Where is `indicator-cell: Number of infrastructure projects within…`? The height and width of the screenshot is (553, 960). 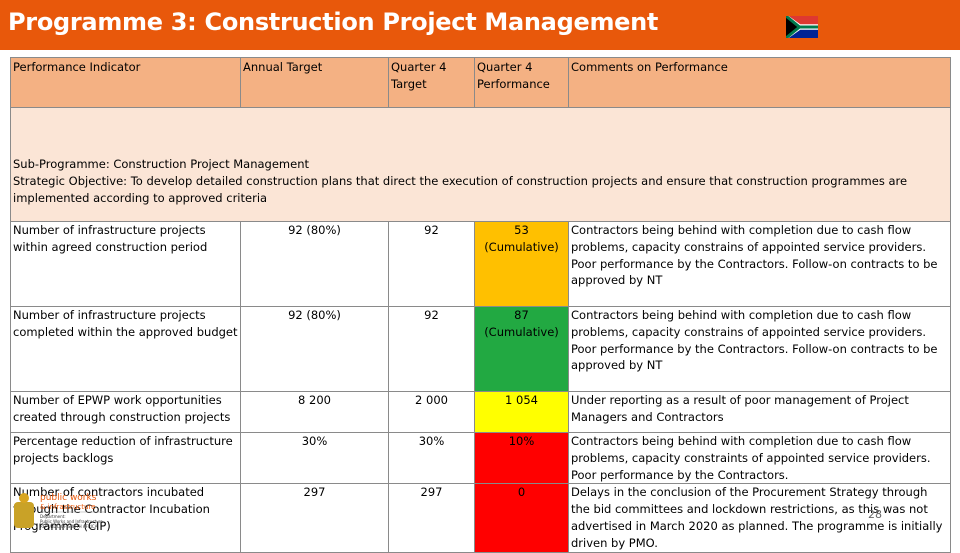 indicator-cell: Number of infrastructure projects within… is located at coordinates (125, 264).